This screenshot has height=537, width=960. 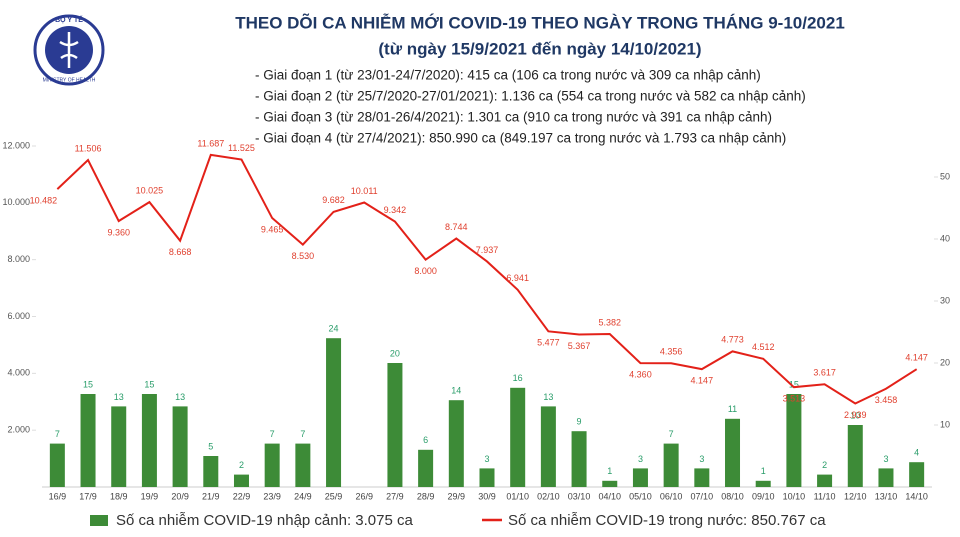 What do you see at coordinates (210, 446) in the screenshot?
I see `bar-label: 5` at bounding box center [210, 446].